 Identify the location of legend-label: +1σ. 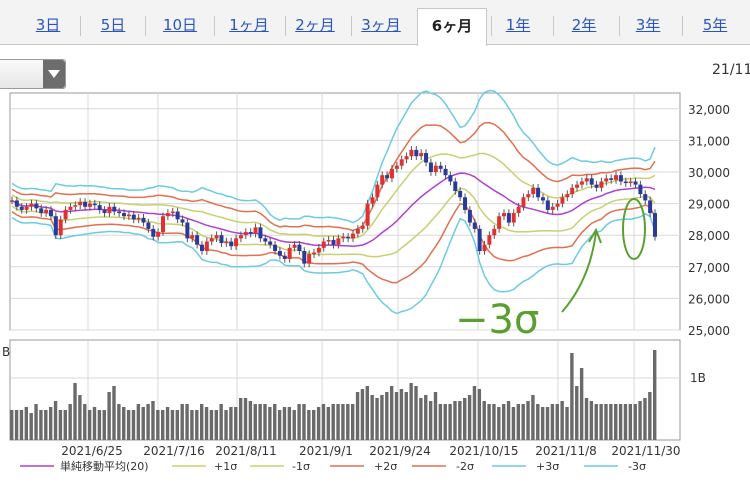
(225, 466).